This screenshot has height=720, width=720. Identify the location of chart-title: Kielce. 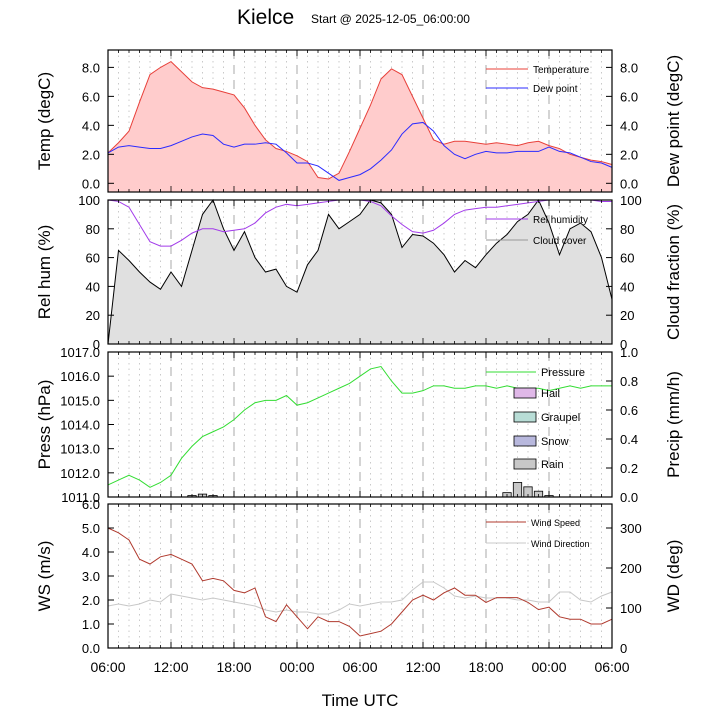
(266, 17).